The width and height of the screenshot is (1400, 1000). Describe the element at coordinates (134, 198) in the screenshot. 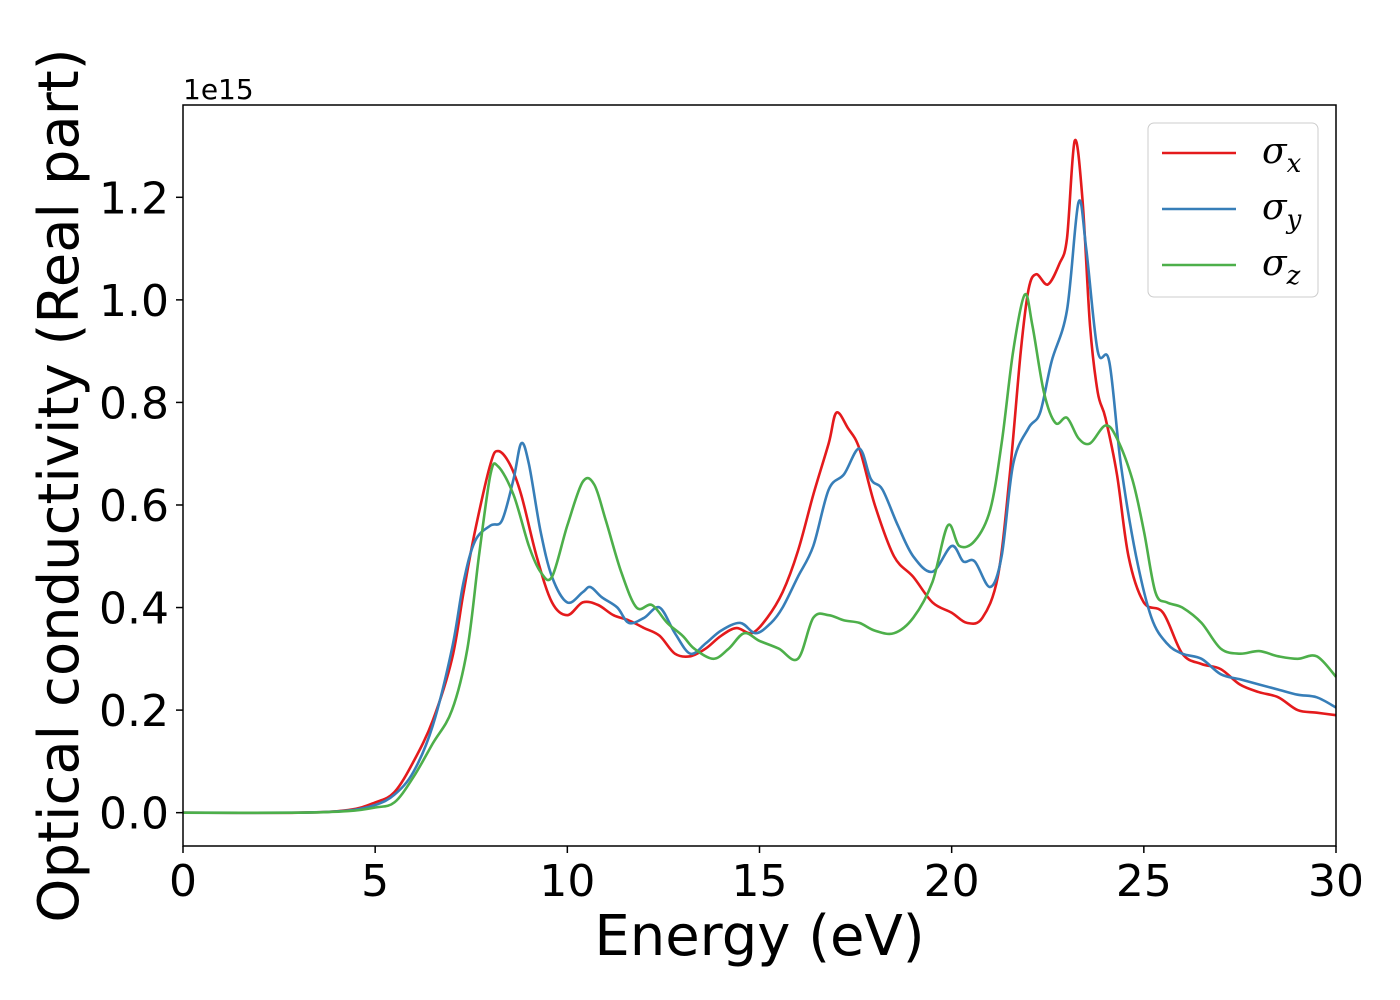

I see `y-tick-label: 1.2` at that location.